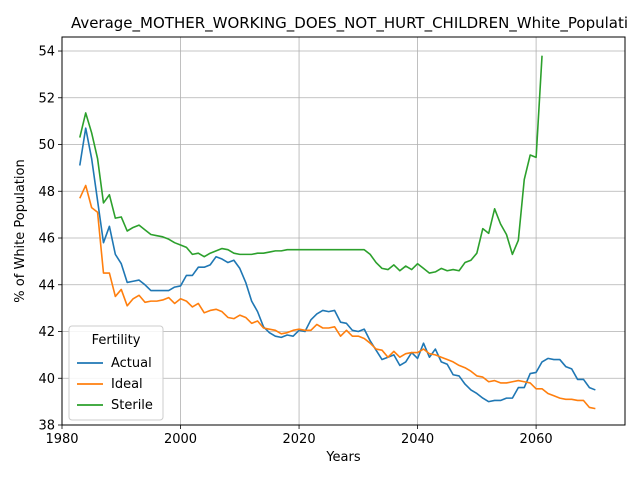 This screenshot has height=480, width=640. I want to click on y-tick-label: 38, so click(46, 426).